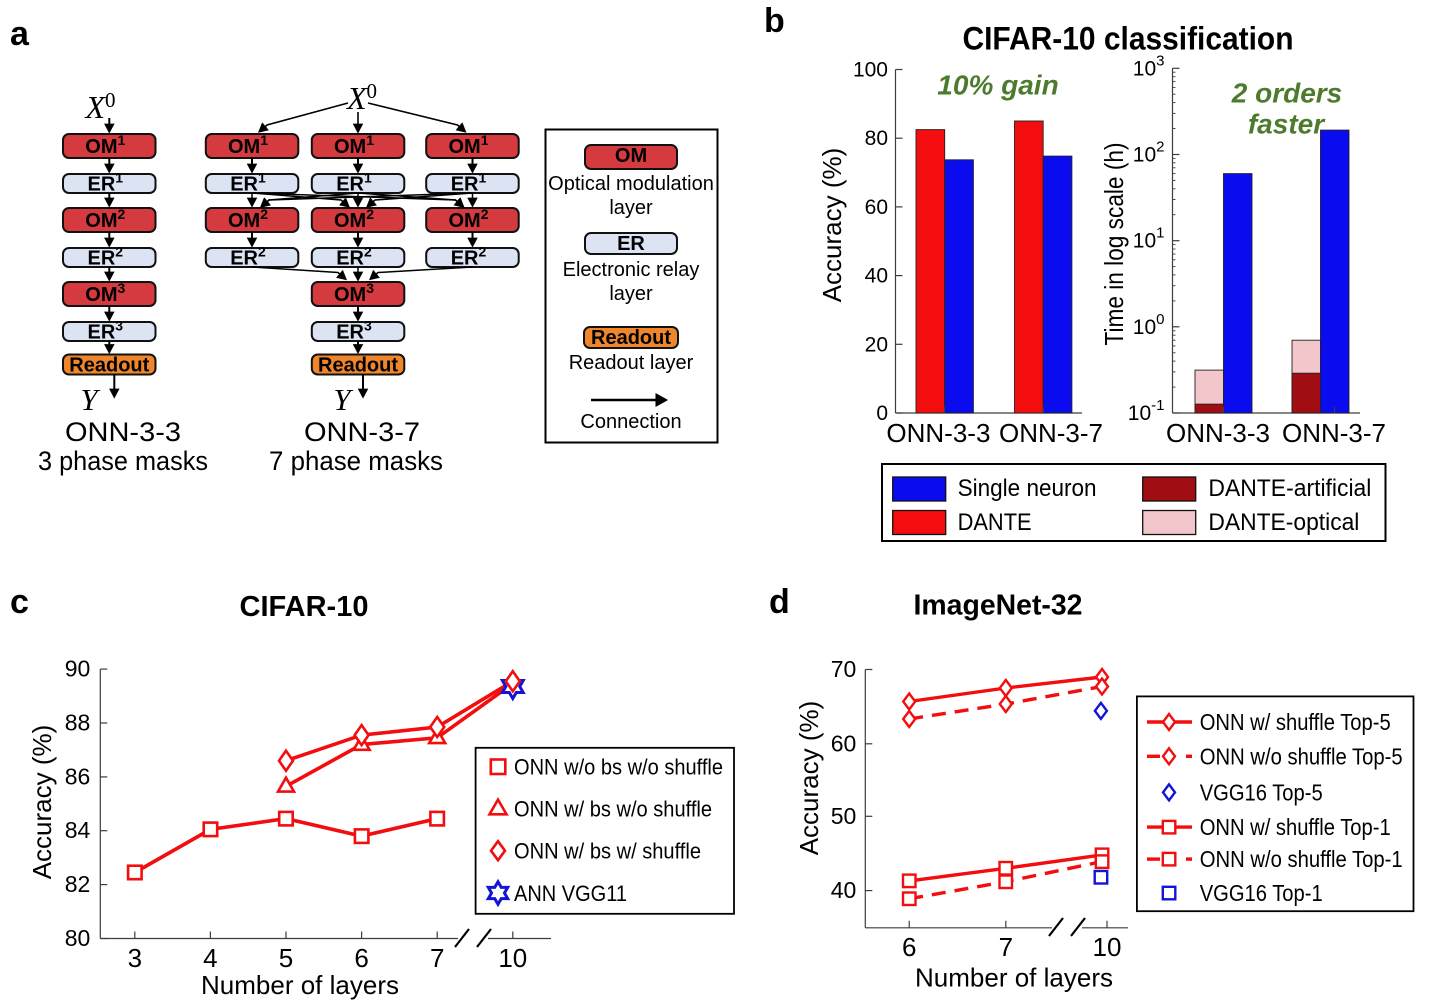  What do you see at coordinates (78, 830) in the screenshot?
I see `svg-text: 84` at bounding box center [78, 830].